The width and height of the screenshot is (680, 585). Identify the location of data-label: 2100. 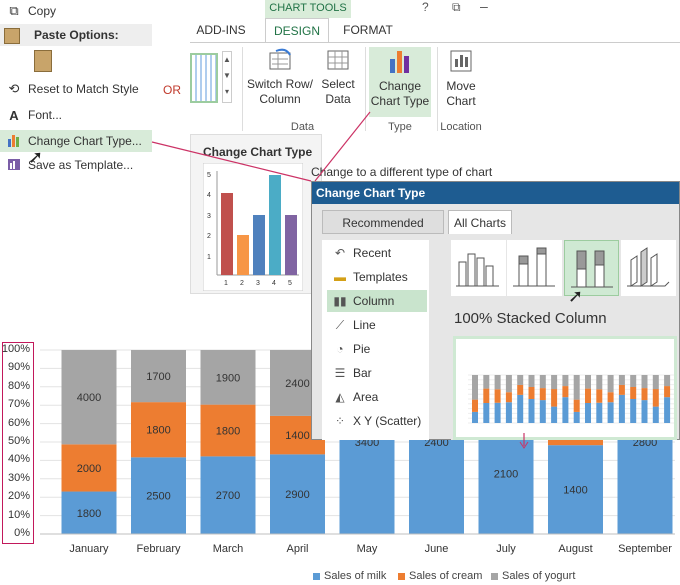
(506, 475).